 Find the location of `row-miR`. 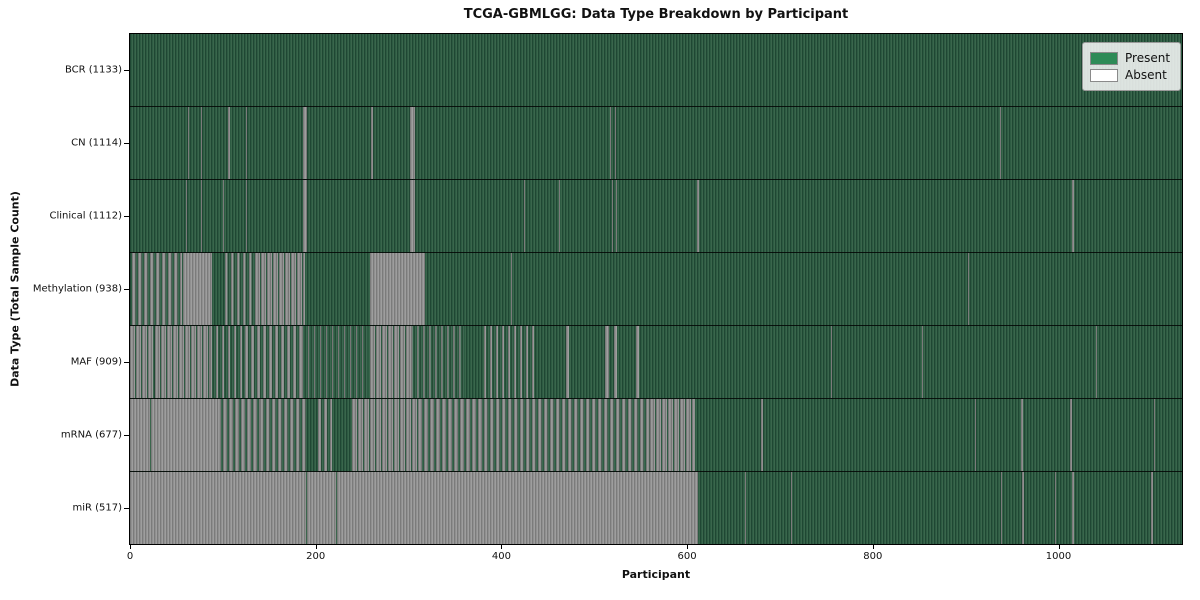

row-miR is located at coordinates (656, 508).